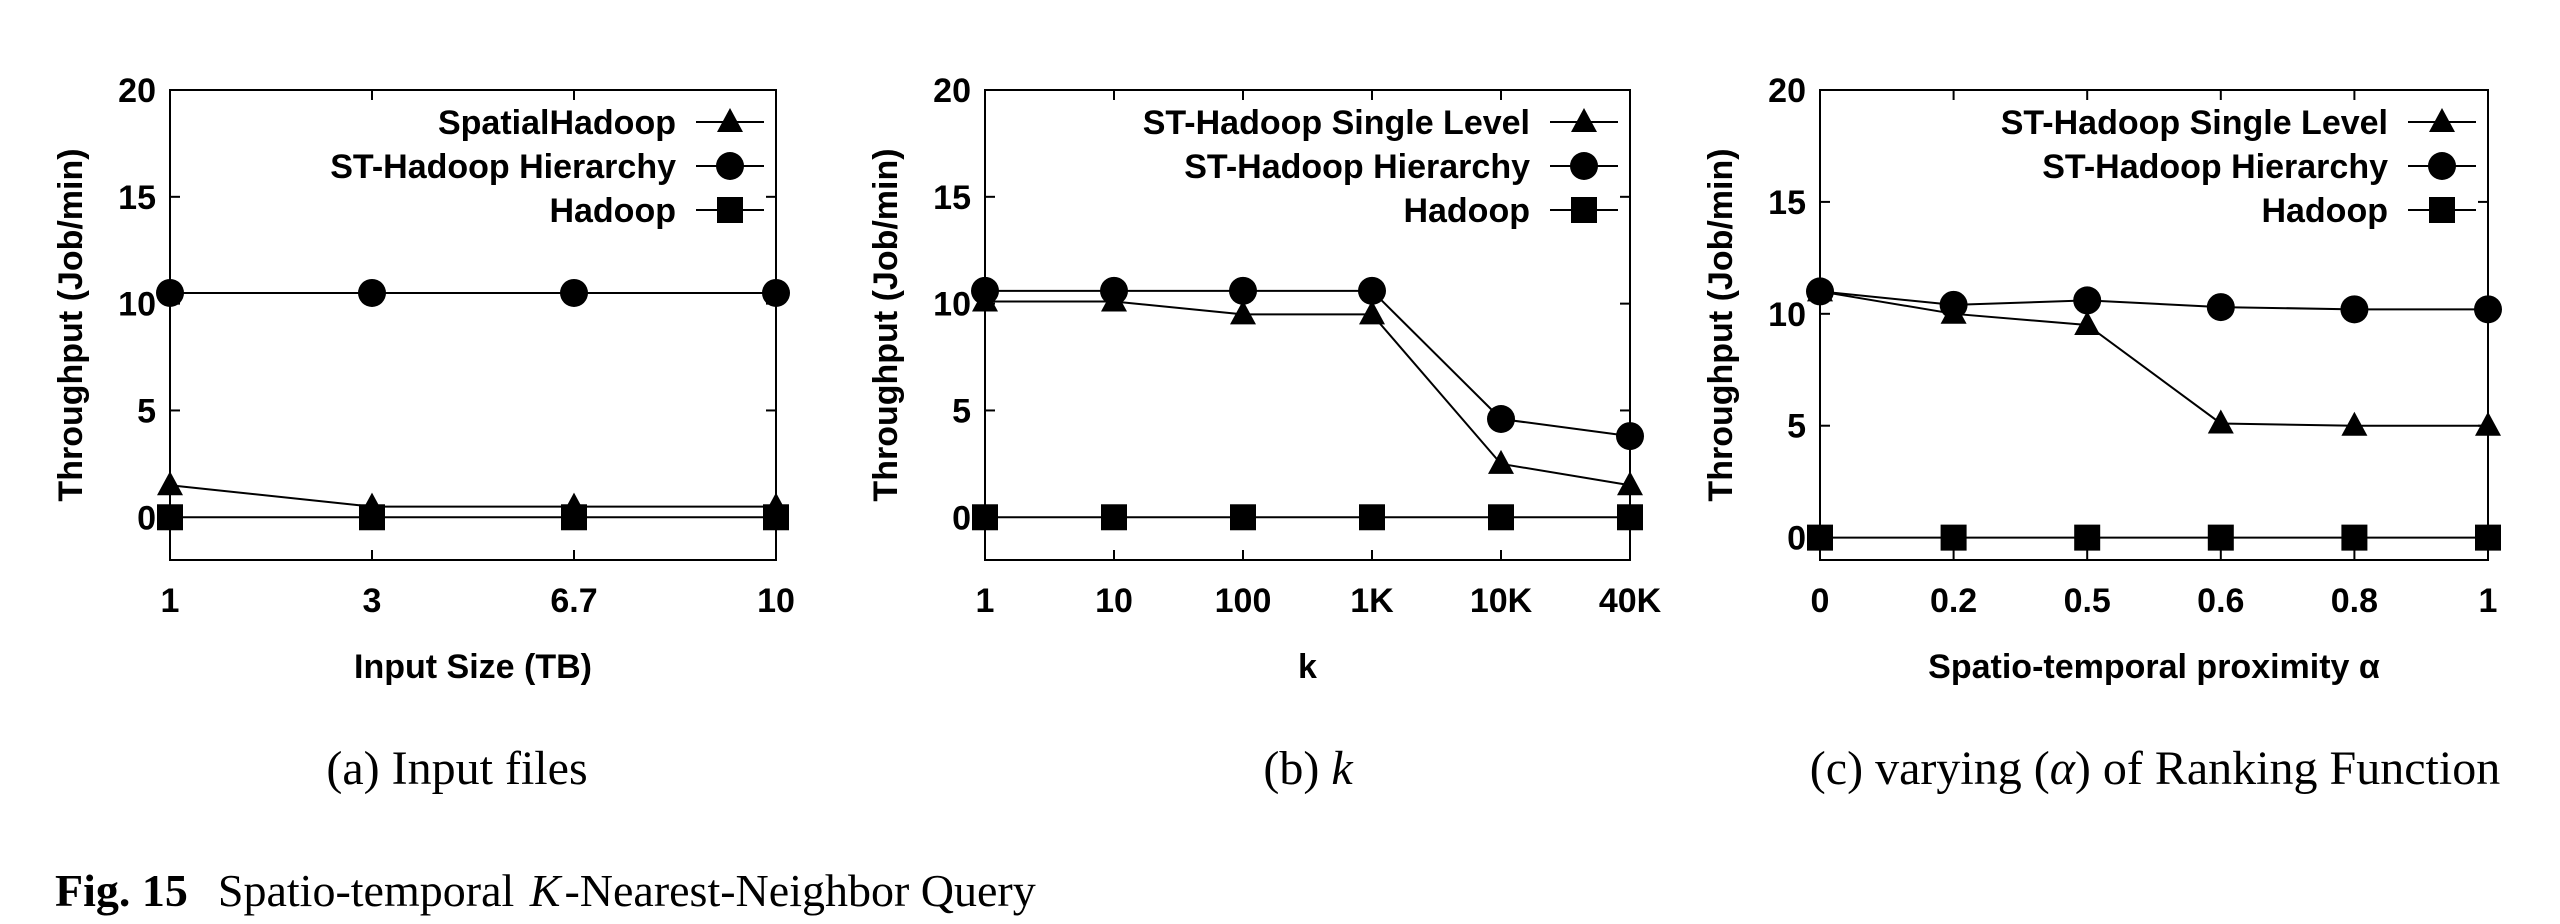 The image size is (2560, 924). What do you see at coordinates (573, 601) in the screenshot?
I see `x-tick-label: 6.7` at bounding box center [573, 601].